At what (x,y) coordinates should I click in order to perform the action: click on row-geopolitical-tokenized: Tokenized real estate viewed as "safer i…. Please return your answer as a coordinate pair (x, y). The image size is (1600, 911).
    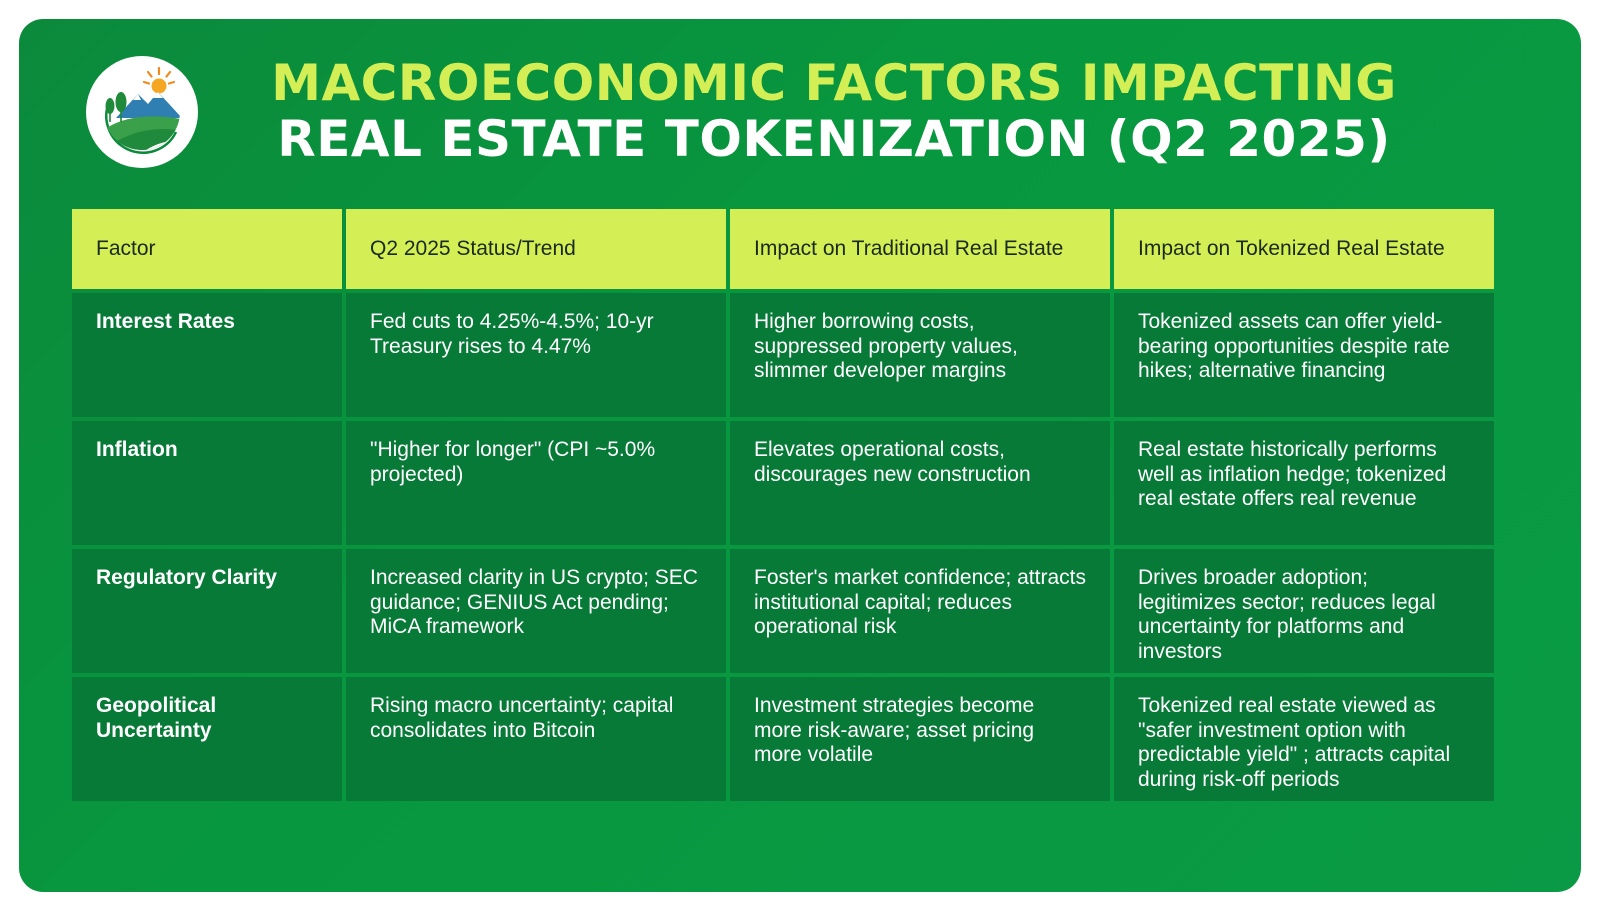
    Looking at the image, I should click on (1304, 739).